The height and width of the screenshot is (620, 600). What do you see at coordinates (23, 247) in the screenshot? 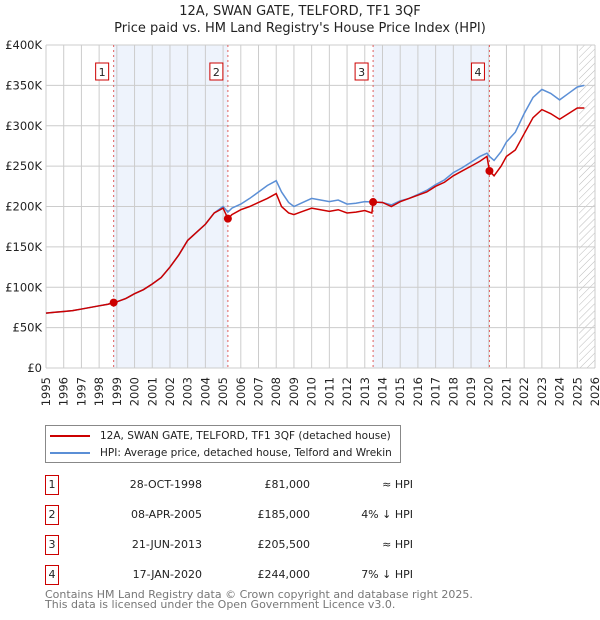
I see `y-tick-label: £150K` at bounding box center [23, 247].